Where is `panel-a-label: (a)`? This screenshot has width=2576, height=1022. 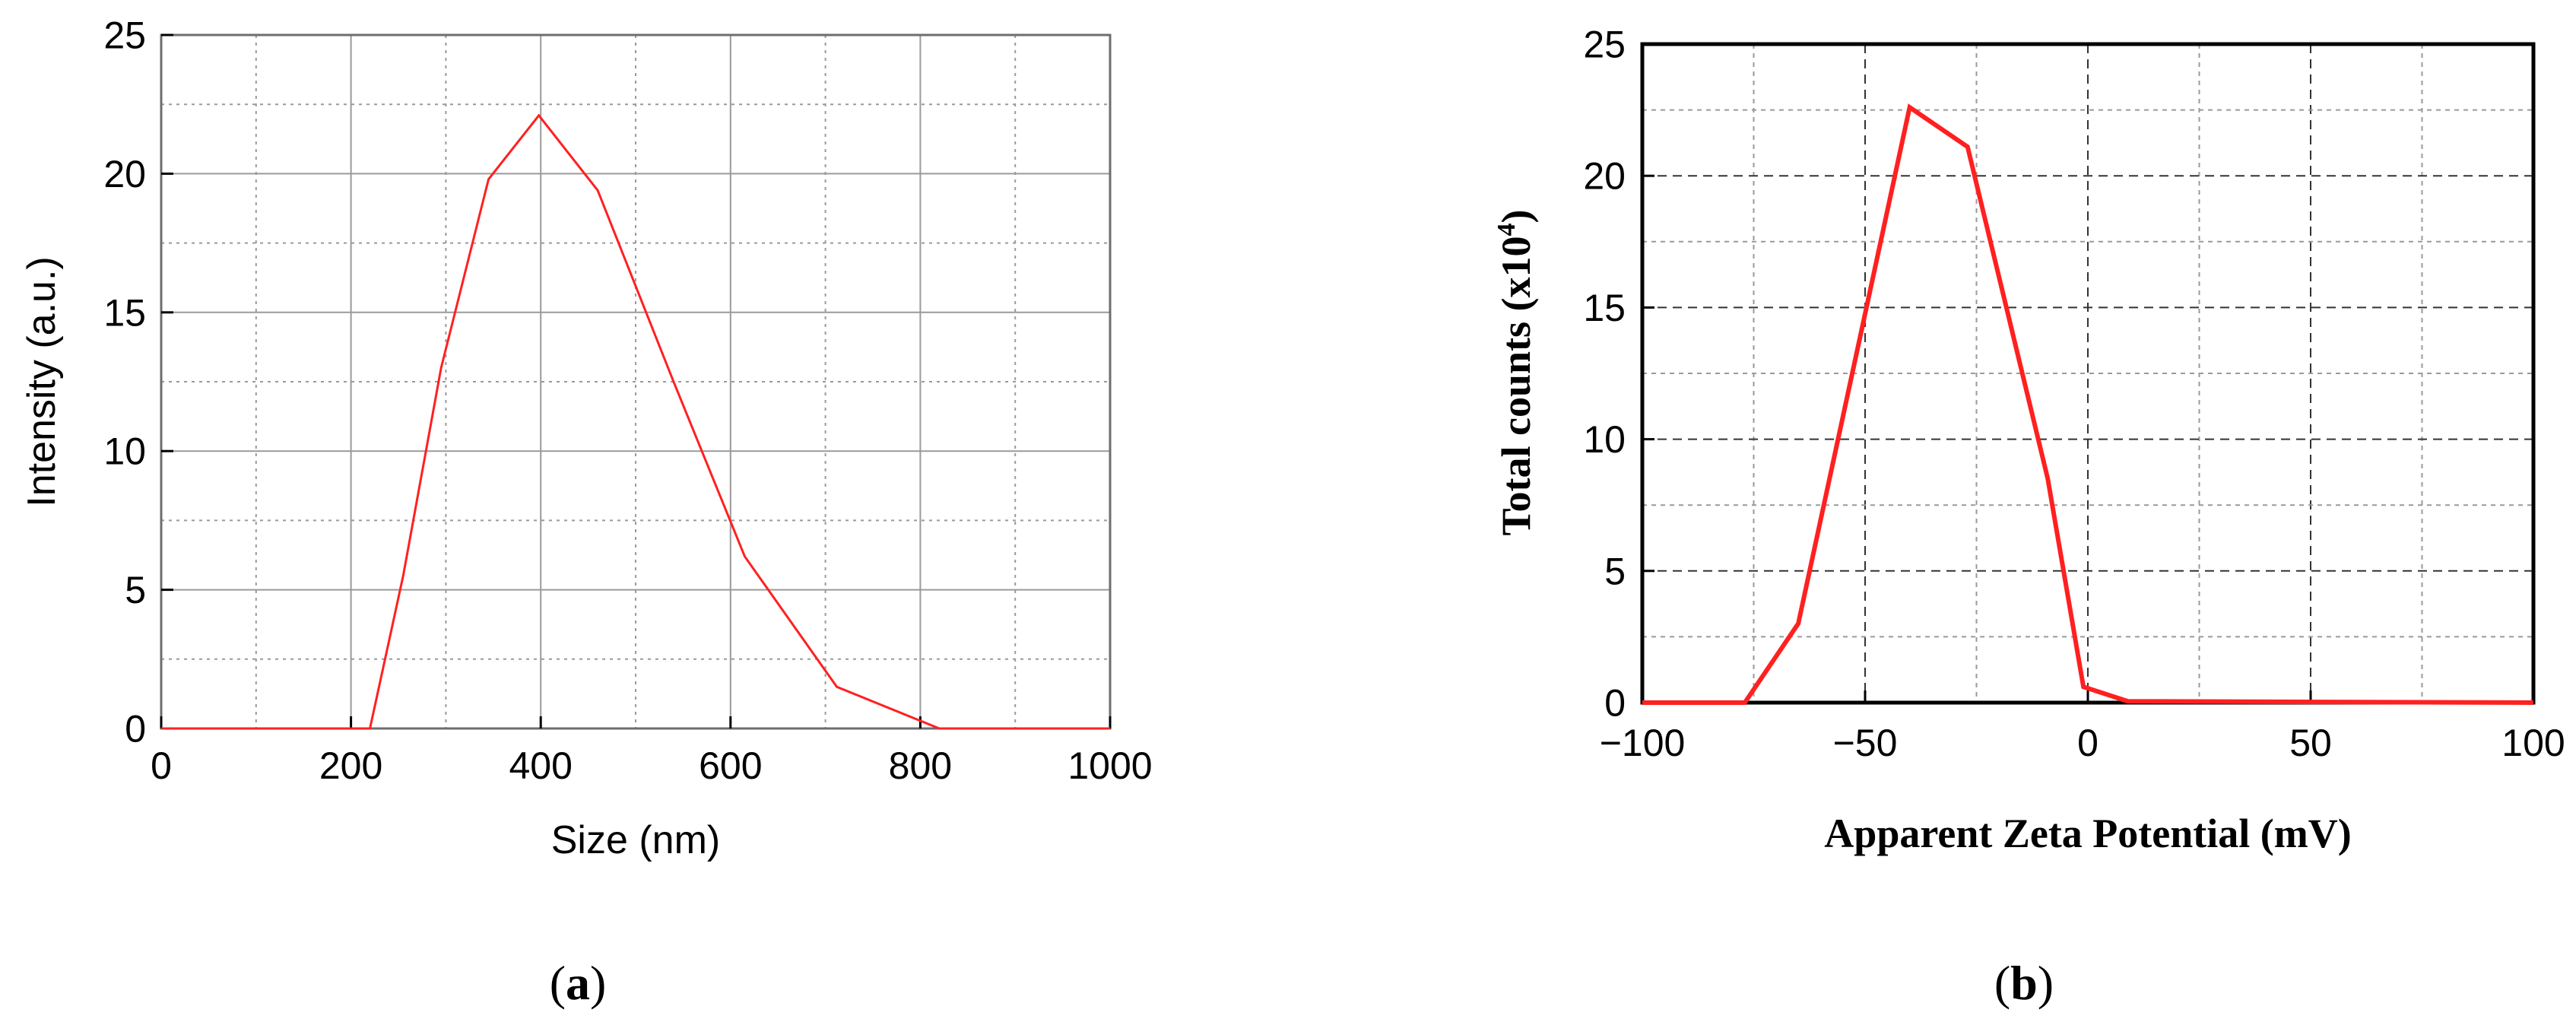 panel-a-label: (a) is located at coordinates (578, 983).